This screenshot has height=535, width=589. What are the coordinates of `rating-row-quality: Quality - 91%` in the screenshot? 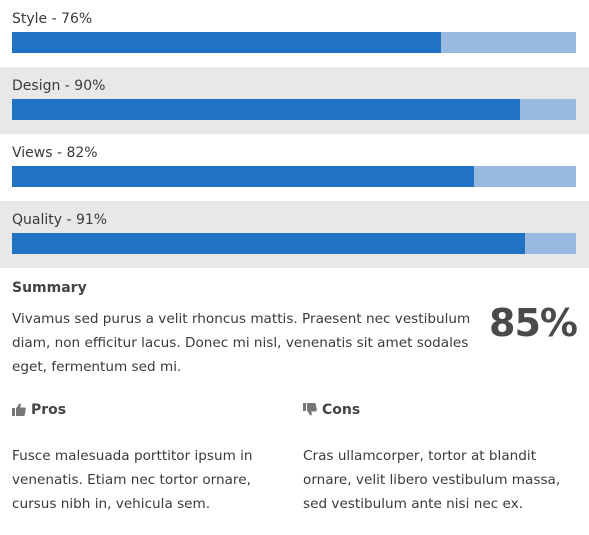 It's located at (294, 234).